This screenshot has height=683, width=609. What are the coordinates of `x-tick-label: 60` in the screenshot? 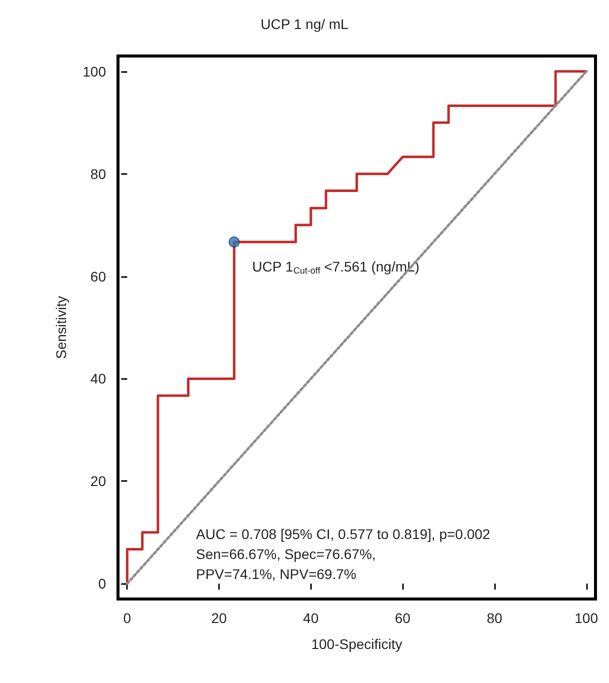 It's located at (402, 618).